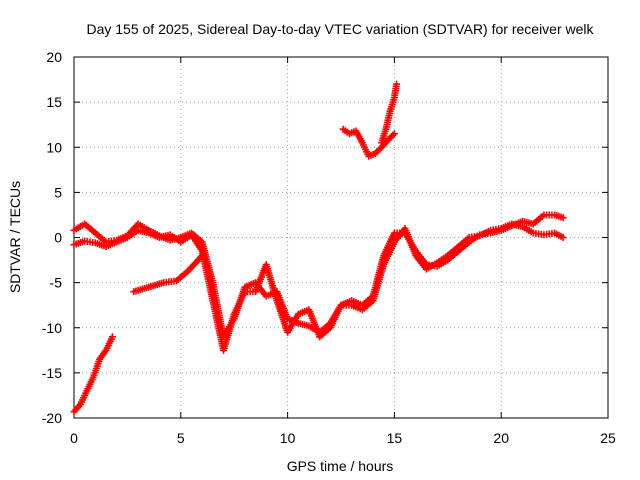 Image resolution: width=640 pixels, height=480 pixels. Describe the element at coordinates (52, 373) in the screenshot. I see `y-tick-label: -15` at that location.